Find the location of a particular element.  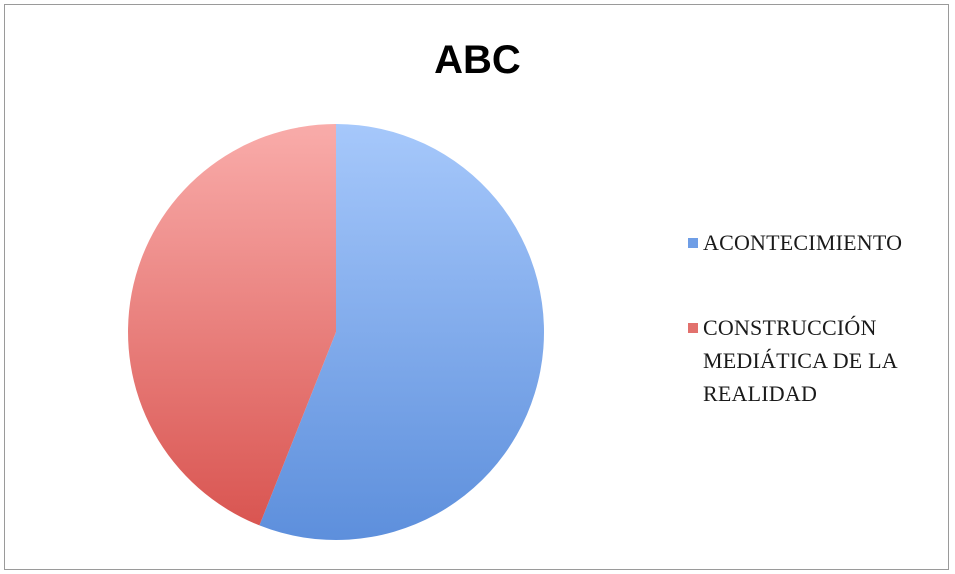

legend-item-construccion: CONSTRUCCIÓN MEDIÁTICA DE LA REALIDAD is located at coordinates (813, 360).